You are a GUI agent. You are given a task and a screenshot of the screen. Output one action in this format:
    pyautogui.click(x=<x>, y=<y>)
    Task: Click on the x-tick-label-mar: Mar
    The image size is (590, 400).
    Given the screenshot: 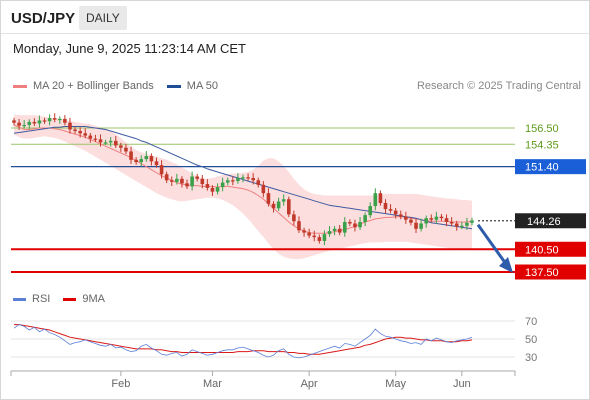 What is the action you would take?
    pyautogui.click(x=212, y=384)
    